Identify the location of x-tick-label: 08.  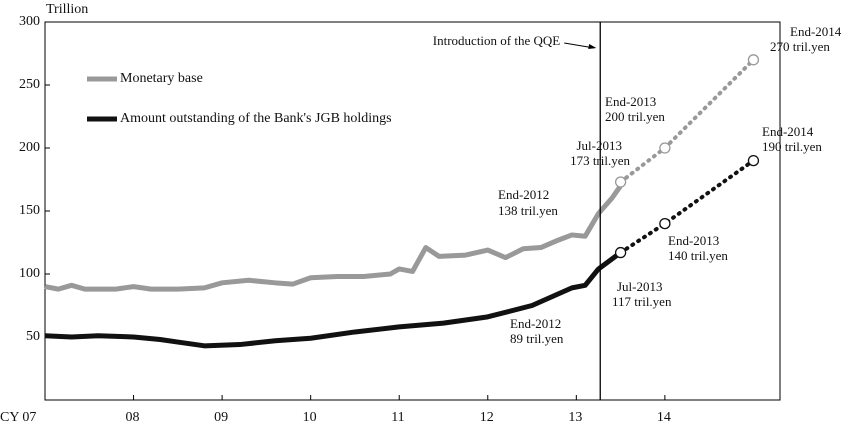
(133, 417).